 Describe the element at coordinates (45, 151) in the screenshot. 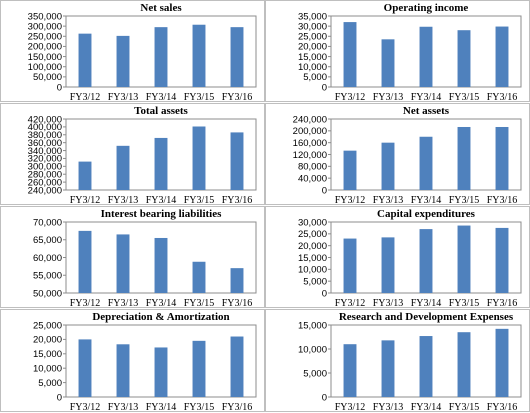

I see `y-tick-label: 340,000` at that location.